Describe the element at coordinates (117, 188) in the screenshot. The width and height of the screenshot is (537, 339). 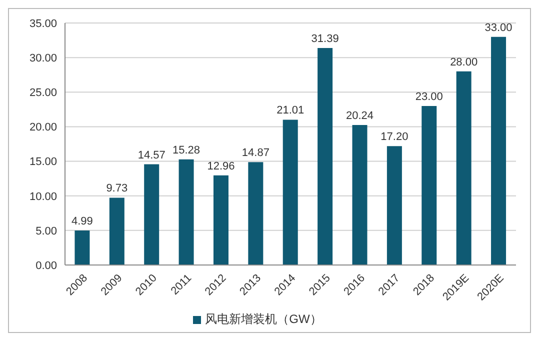
I see `data-label: 9.73` at that location.